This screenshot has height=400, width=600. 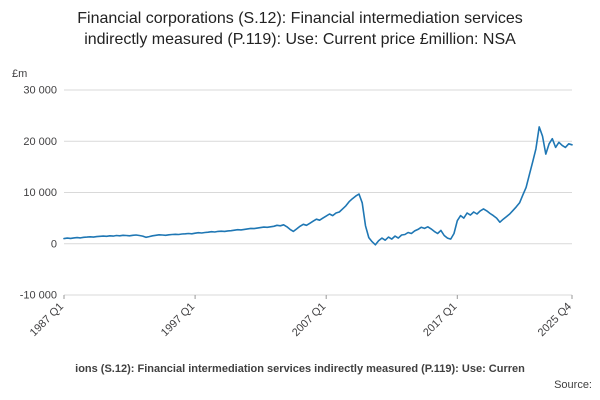 I want to click on chart-title: Financial corporations (S.12), so click(x=300, y=29).